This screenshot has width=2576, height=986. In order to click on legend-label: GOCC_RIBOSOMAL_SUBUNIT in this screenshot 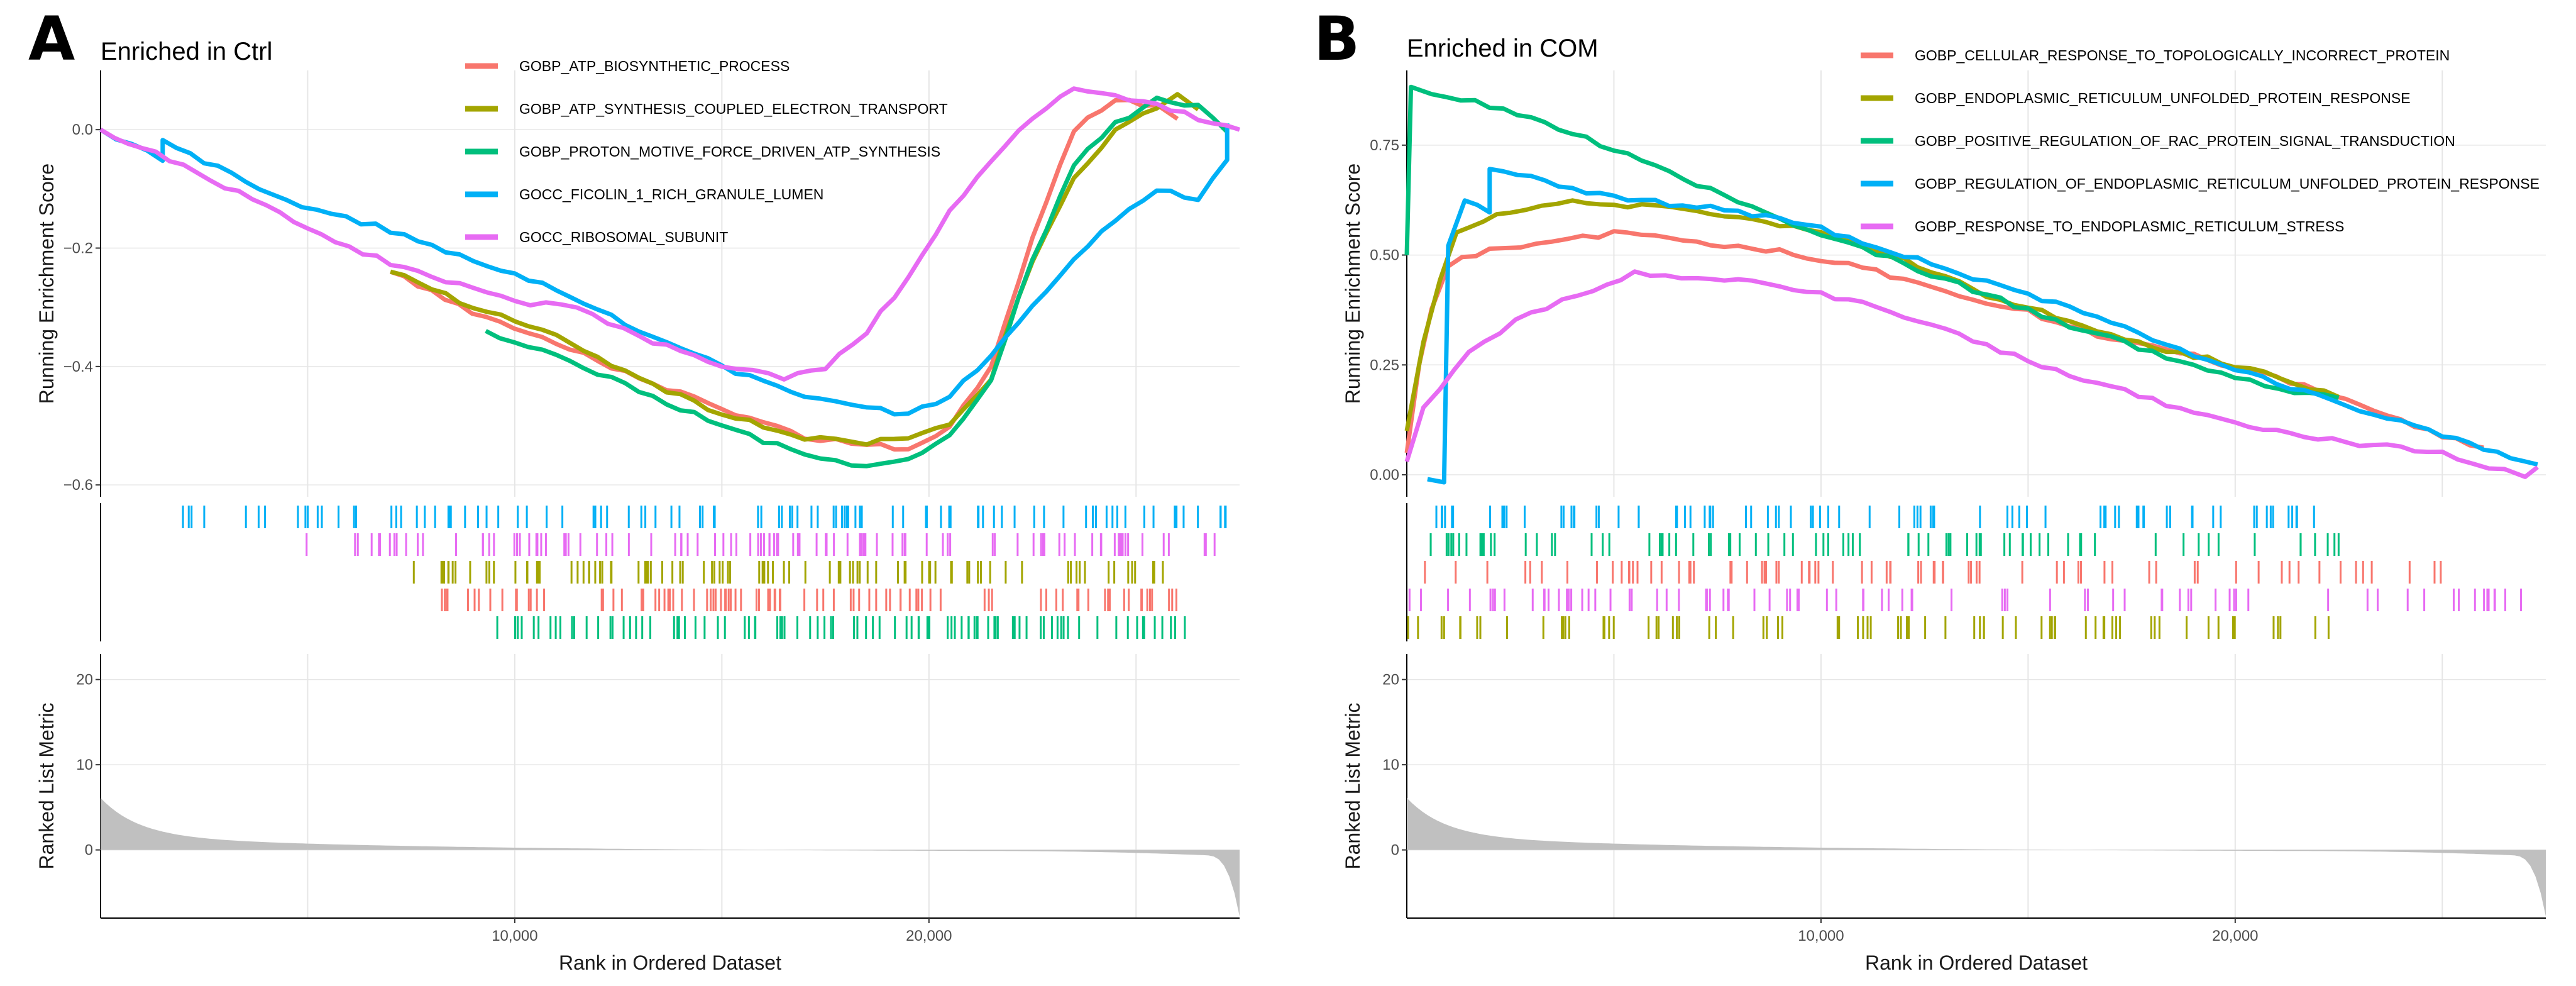, I will do `click(624, 237)`.